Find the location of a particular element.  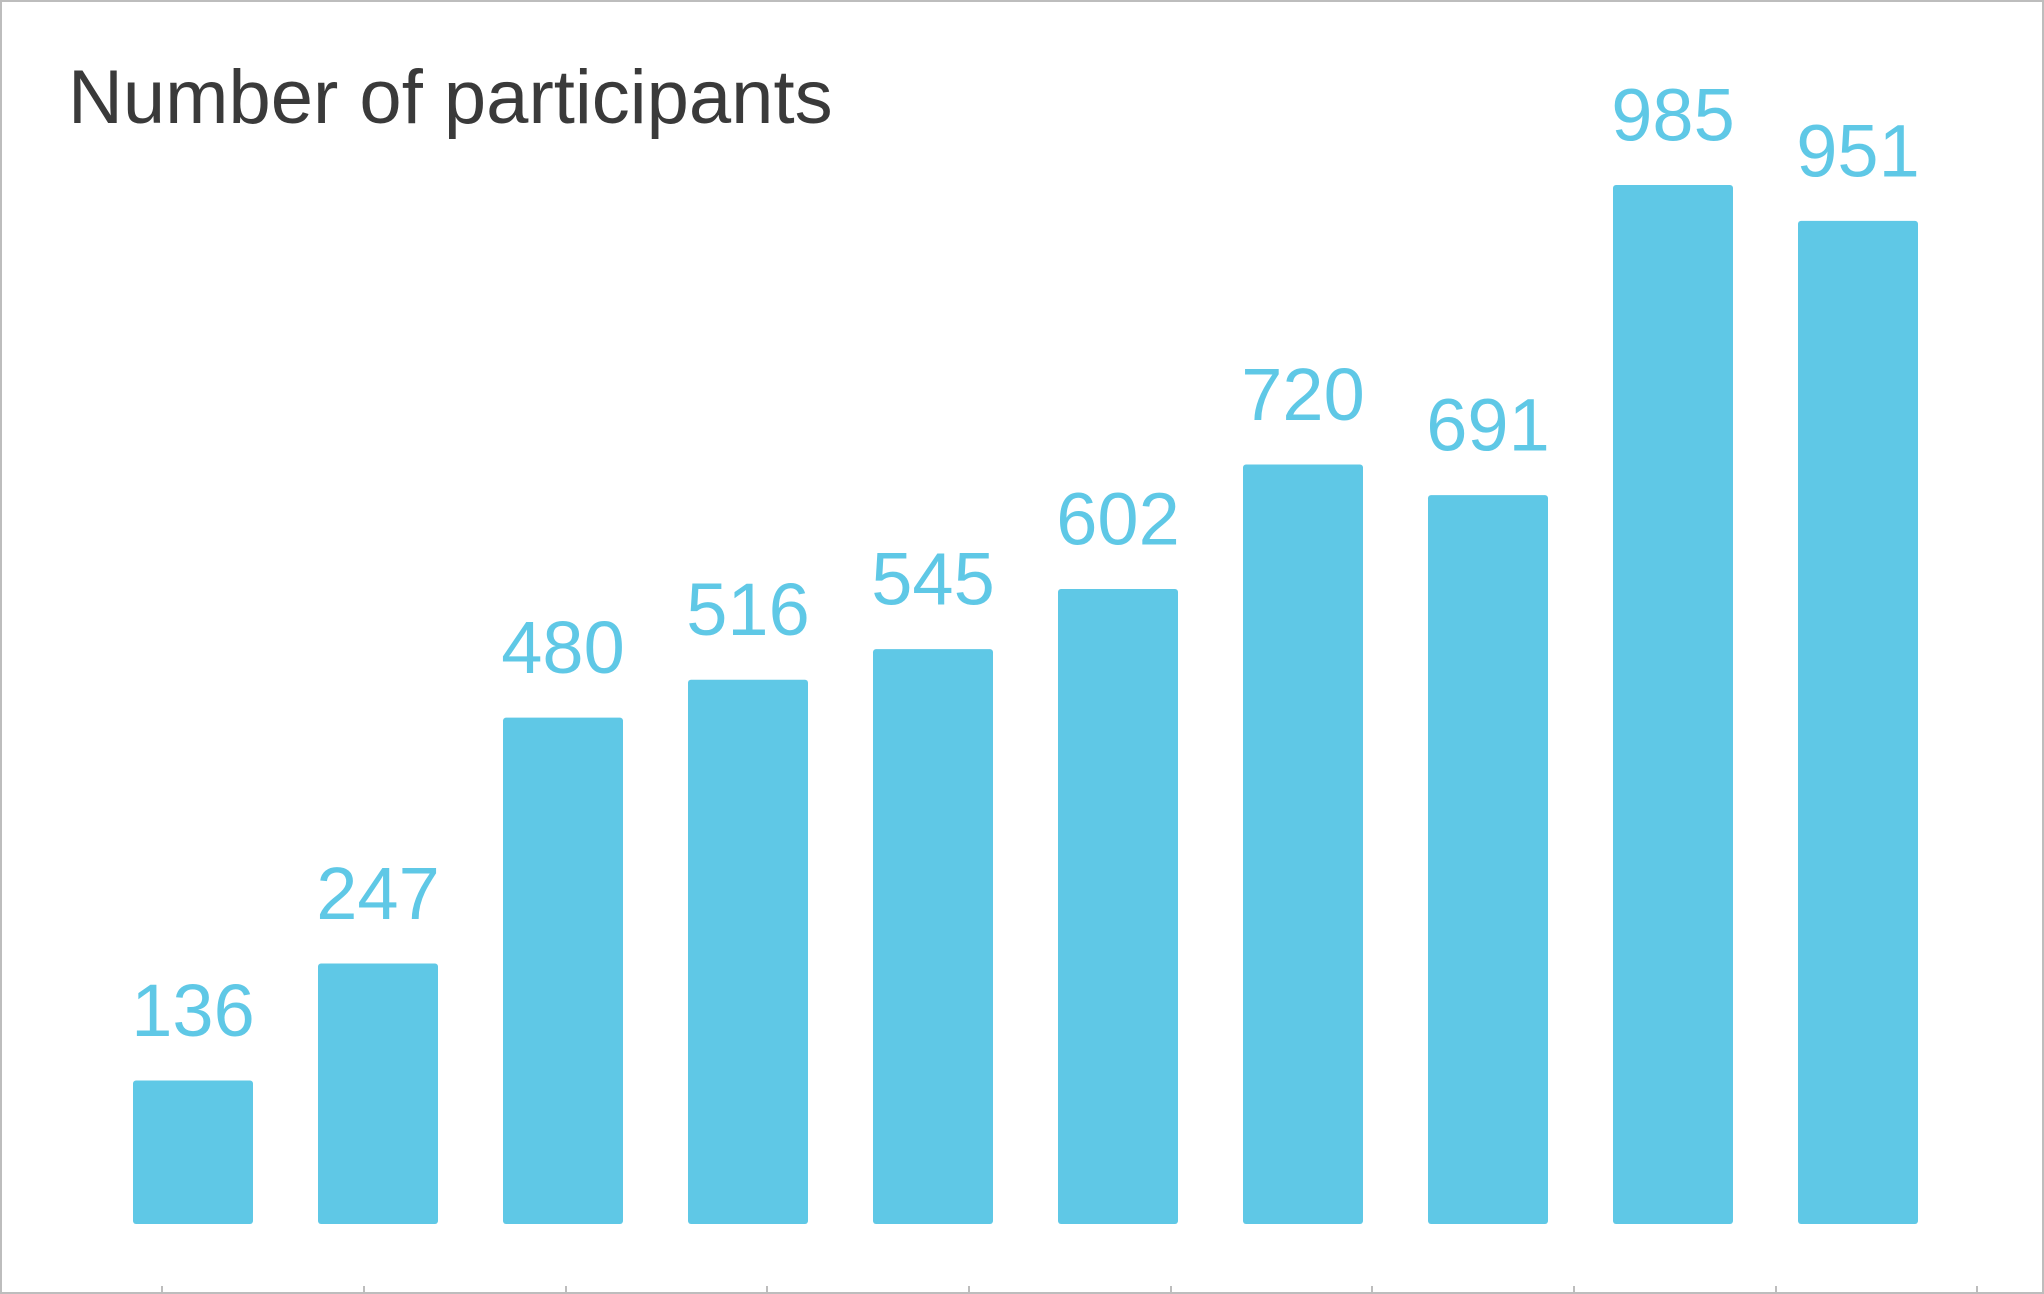

data-label-3: 480 is located at coordinates (562, 647).